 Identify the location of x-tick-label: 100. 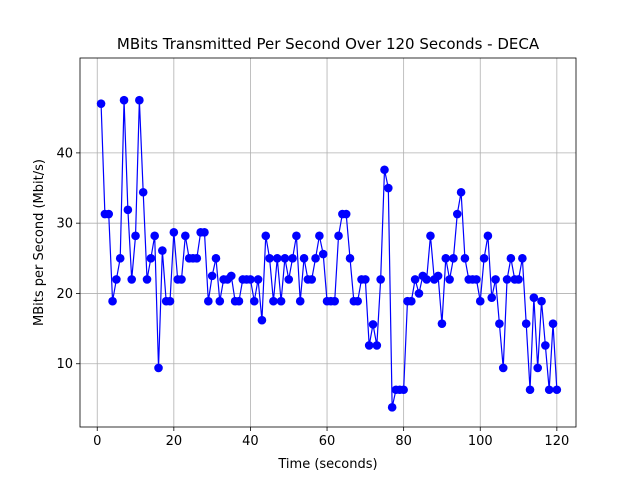
(480, 441).